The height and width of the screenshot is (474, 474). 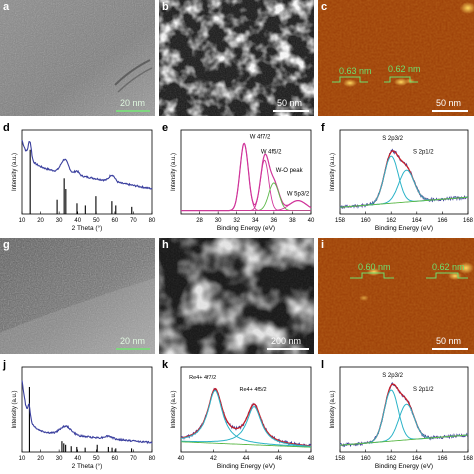 What do you see at coordinates (253, 390) in the screenshot?
I see `annotation-re4f52: Re4+ 4f5/2` at bounding box center [253, 390].